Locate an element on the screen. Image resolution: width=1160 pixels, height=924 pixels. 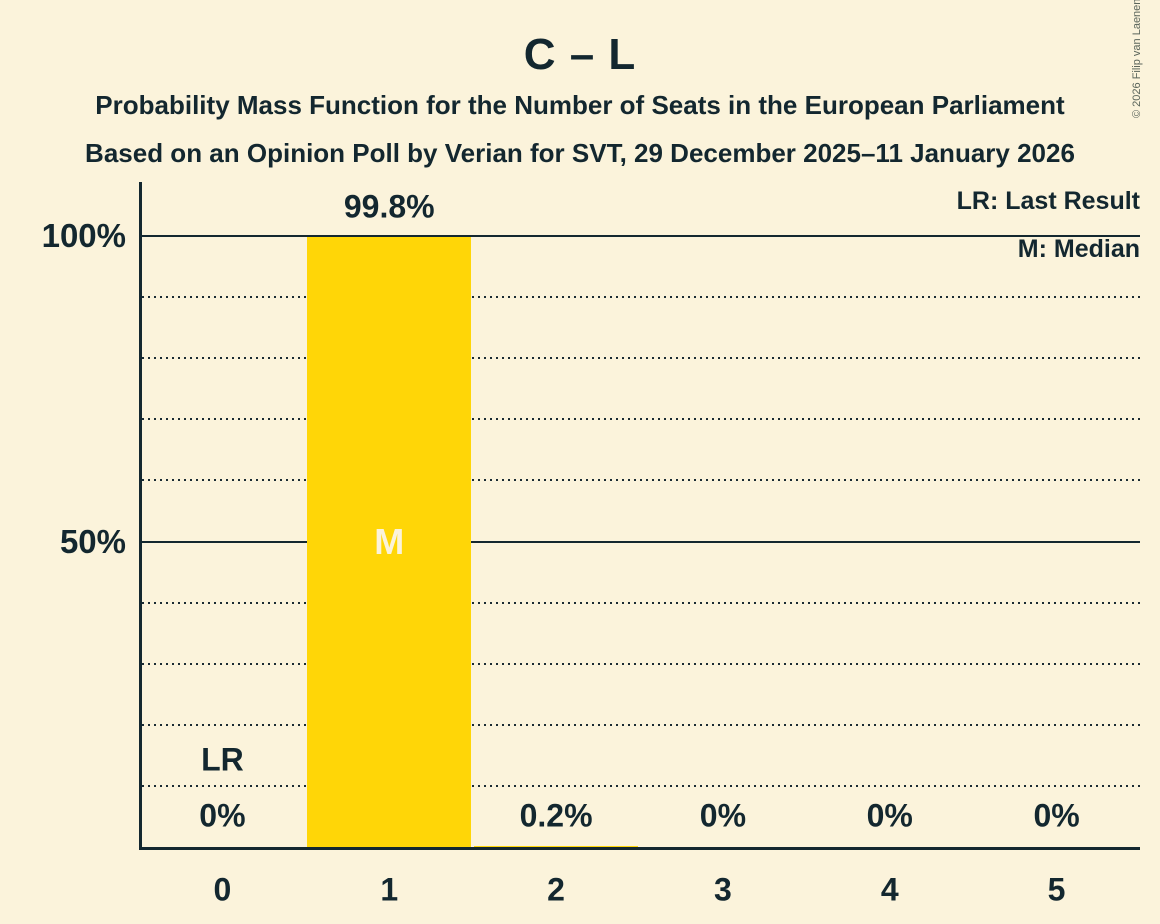
gridline-30pct is located at coordinates (641, 663).